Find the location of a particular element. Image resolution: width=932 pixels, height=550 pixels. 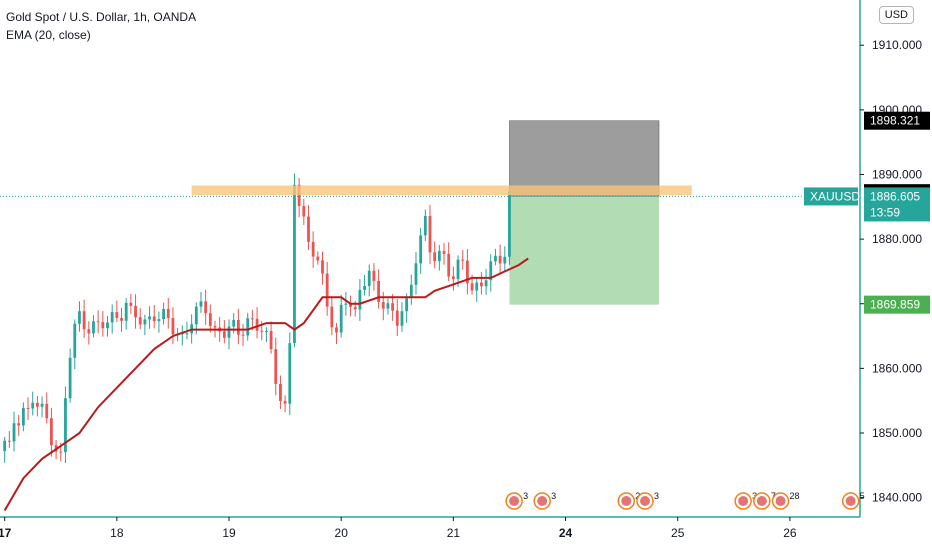

resistance-zone is located at coordinates (441, 190).